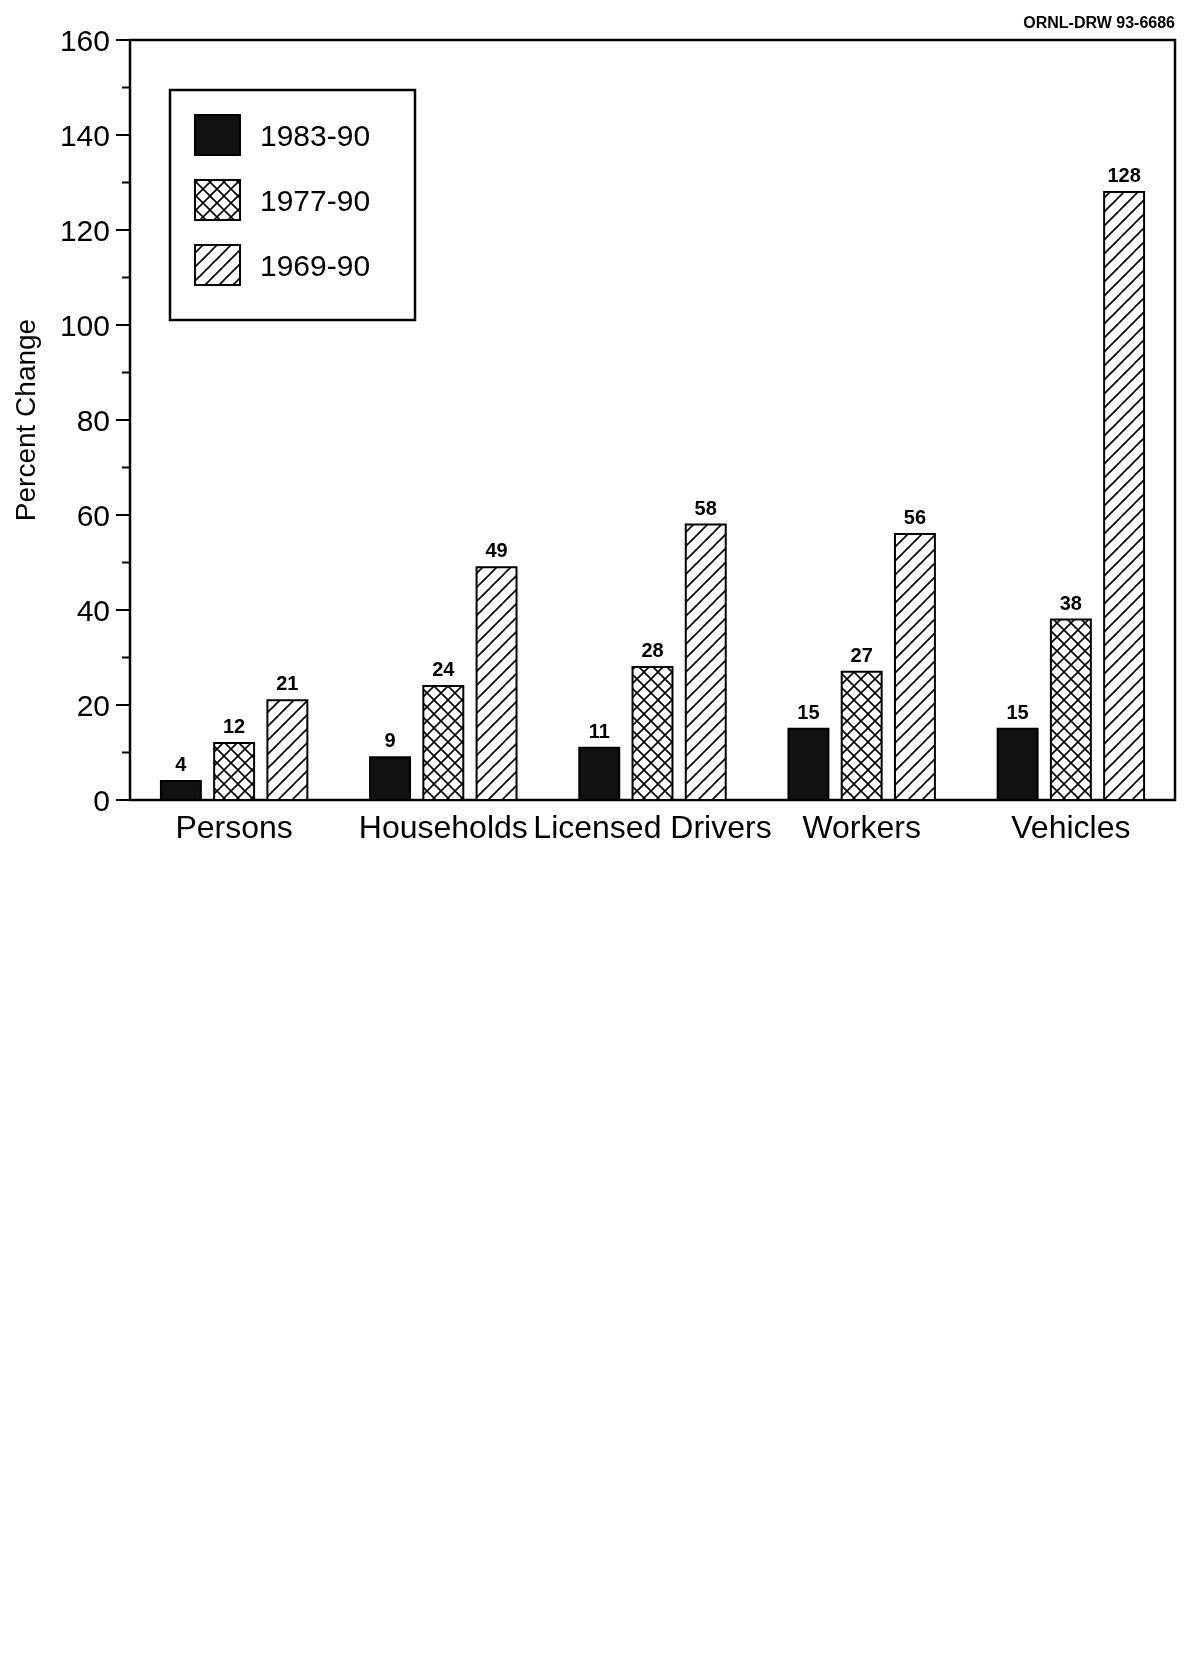  What do you see at coordinates (443, 827) in the screenshot?
I see `x-tick-label: Households` at bounding box center [443, 827].